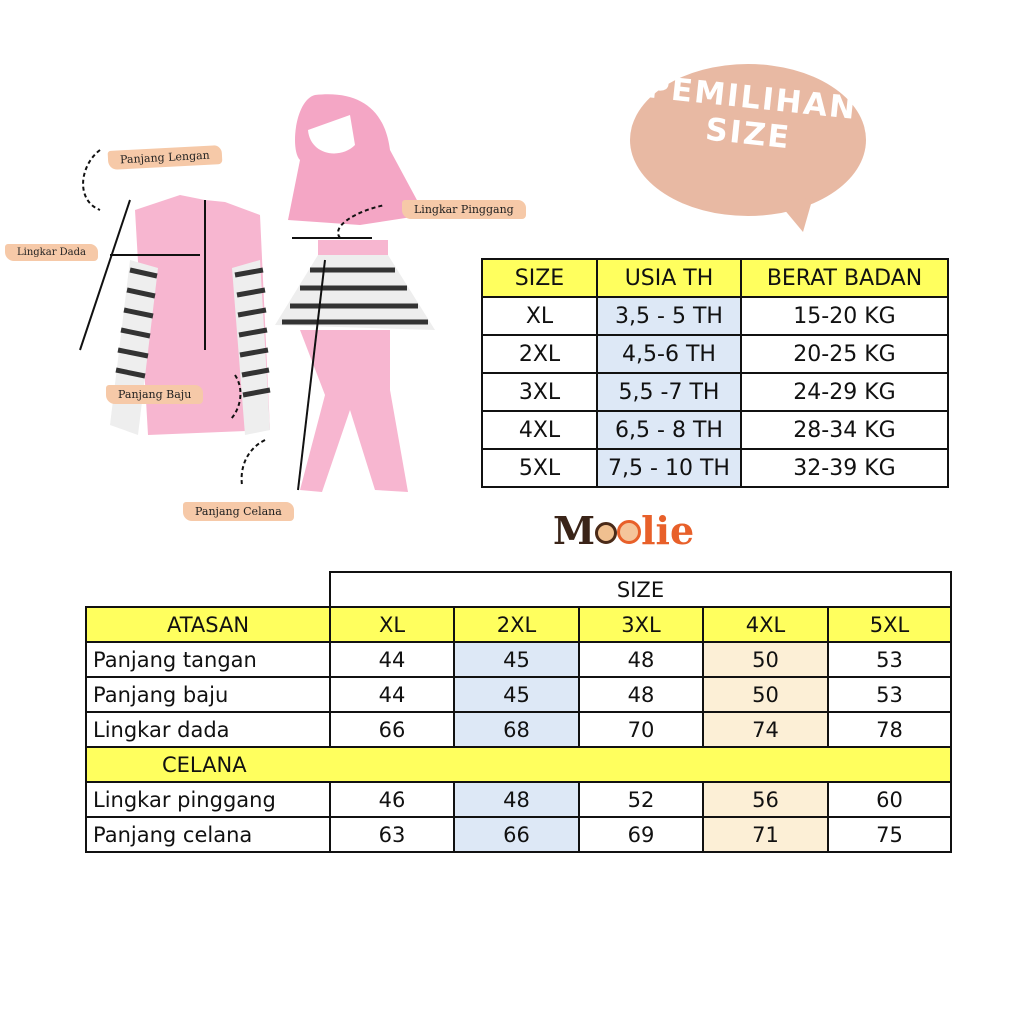 The image size is (1024, 1024). I want to click on table-row: XL 3,5 - 5 TH 15-20 KG, so click(715, 316).